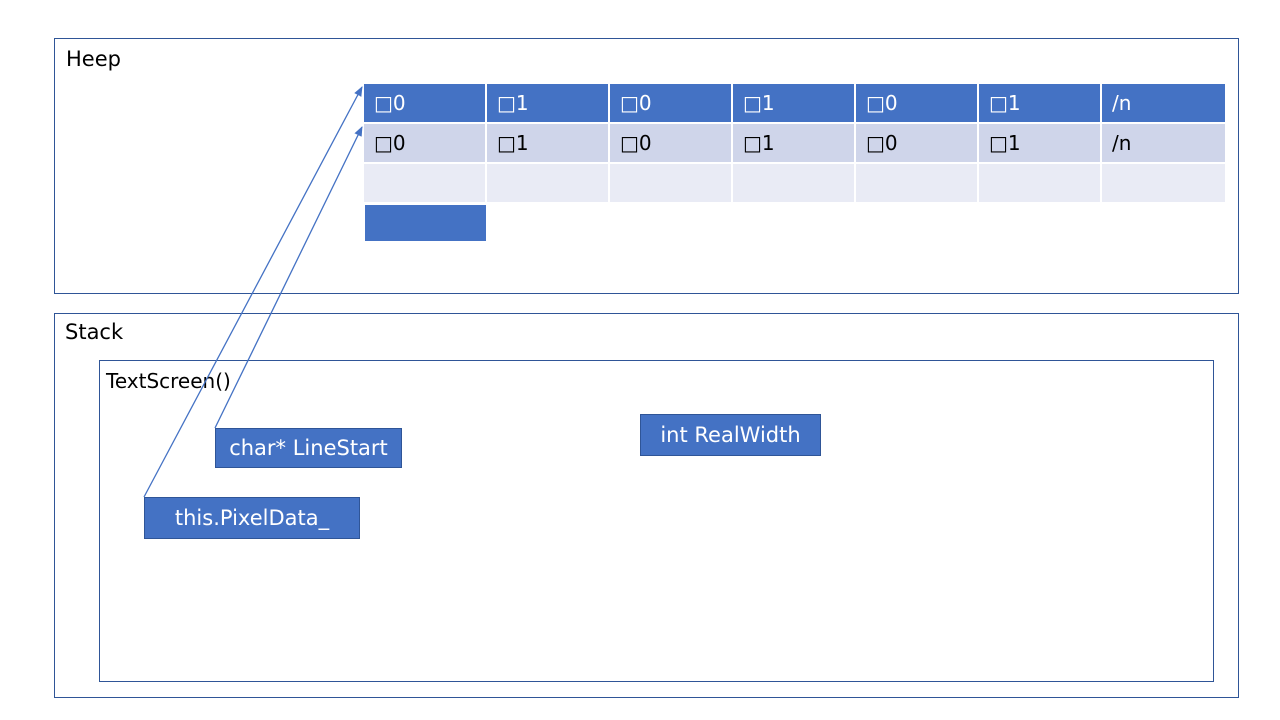  What do you see at coordinates (730, 435) in the screenshot?
I see `real-width-box: int RealWidth` at bounding box center [730, 435].